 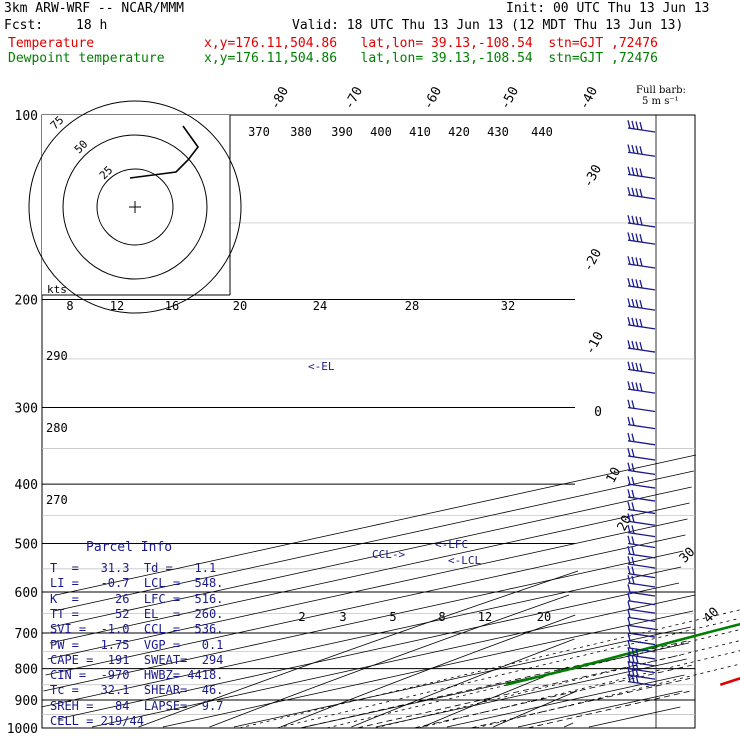 What do you see at coordinates (412, 306) in the screenshot?
I see `hodograph-axis-label: 28` at bounding box center [412, 306].